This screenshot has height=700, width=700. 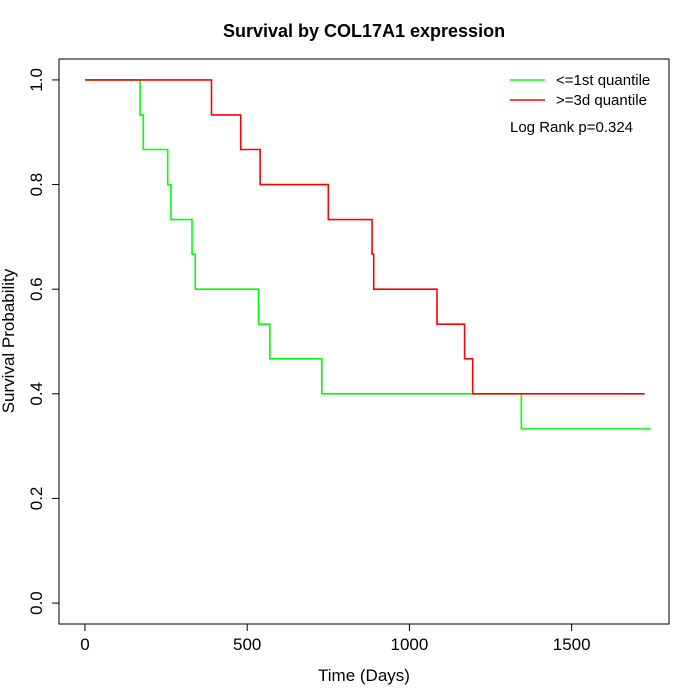 I want to click on legend-label-2: >=3d quantile, so click(x=601, y=100).